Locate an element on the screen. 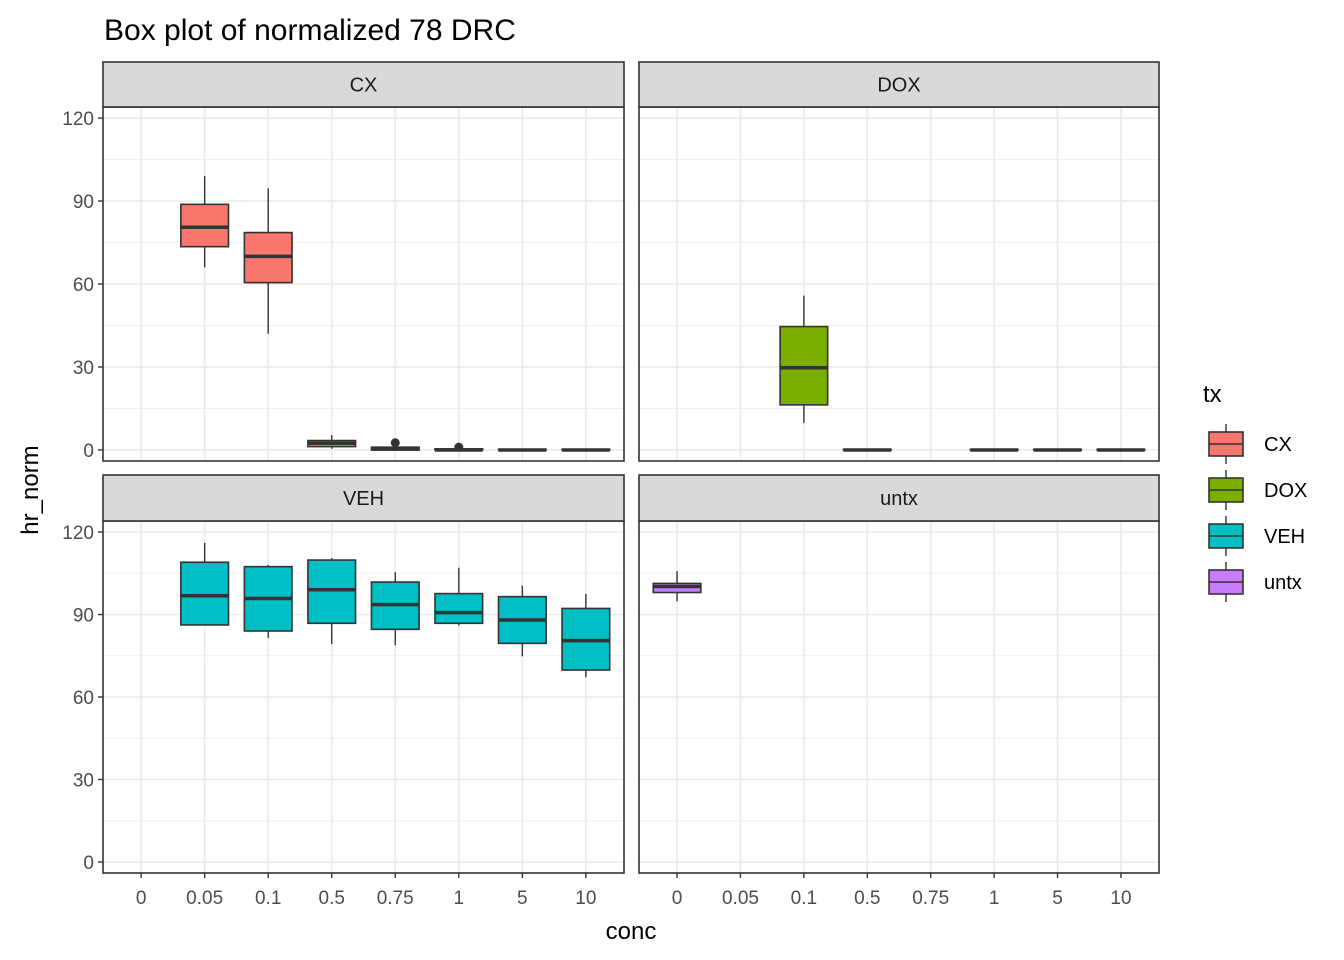  legend: tx CX DOX VEH untx is located at coordinates (1255, 491).